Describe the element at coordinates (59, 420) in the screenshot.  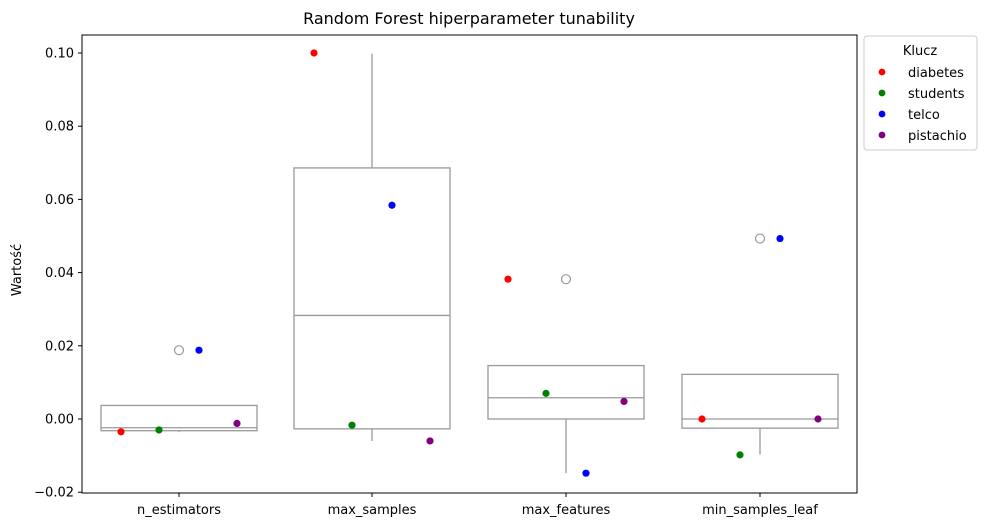
I see `y-tick-label: 0.00` at that location.